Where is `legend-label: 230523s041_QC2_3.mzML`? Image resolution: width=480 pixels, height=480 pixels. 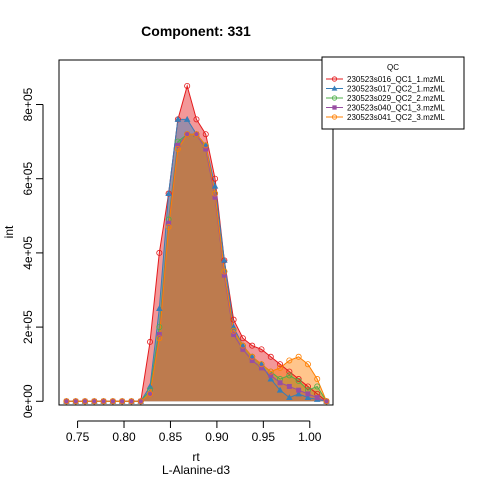 legend-label: 230523s041_QC2_3.mzML is located at coordinates (396, 117).